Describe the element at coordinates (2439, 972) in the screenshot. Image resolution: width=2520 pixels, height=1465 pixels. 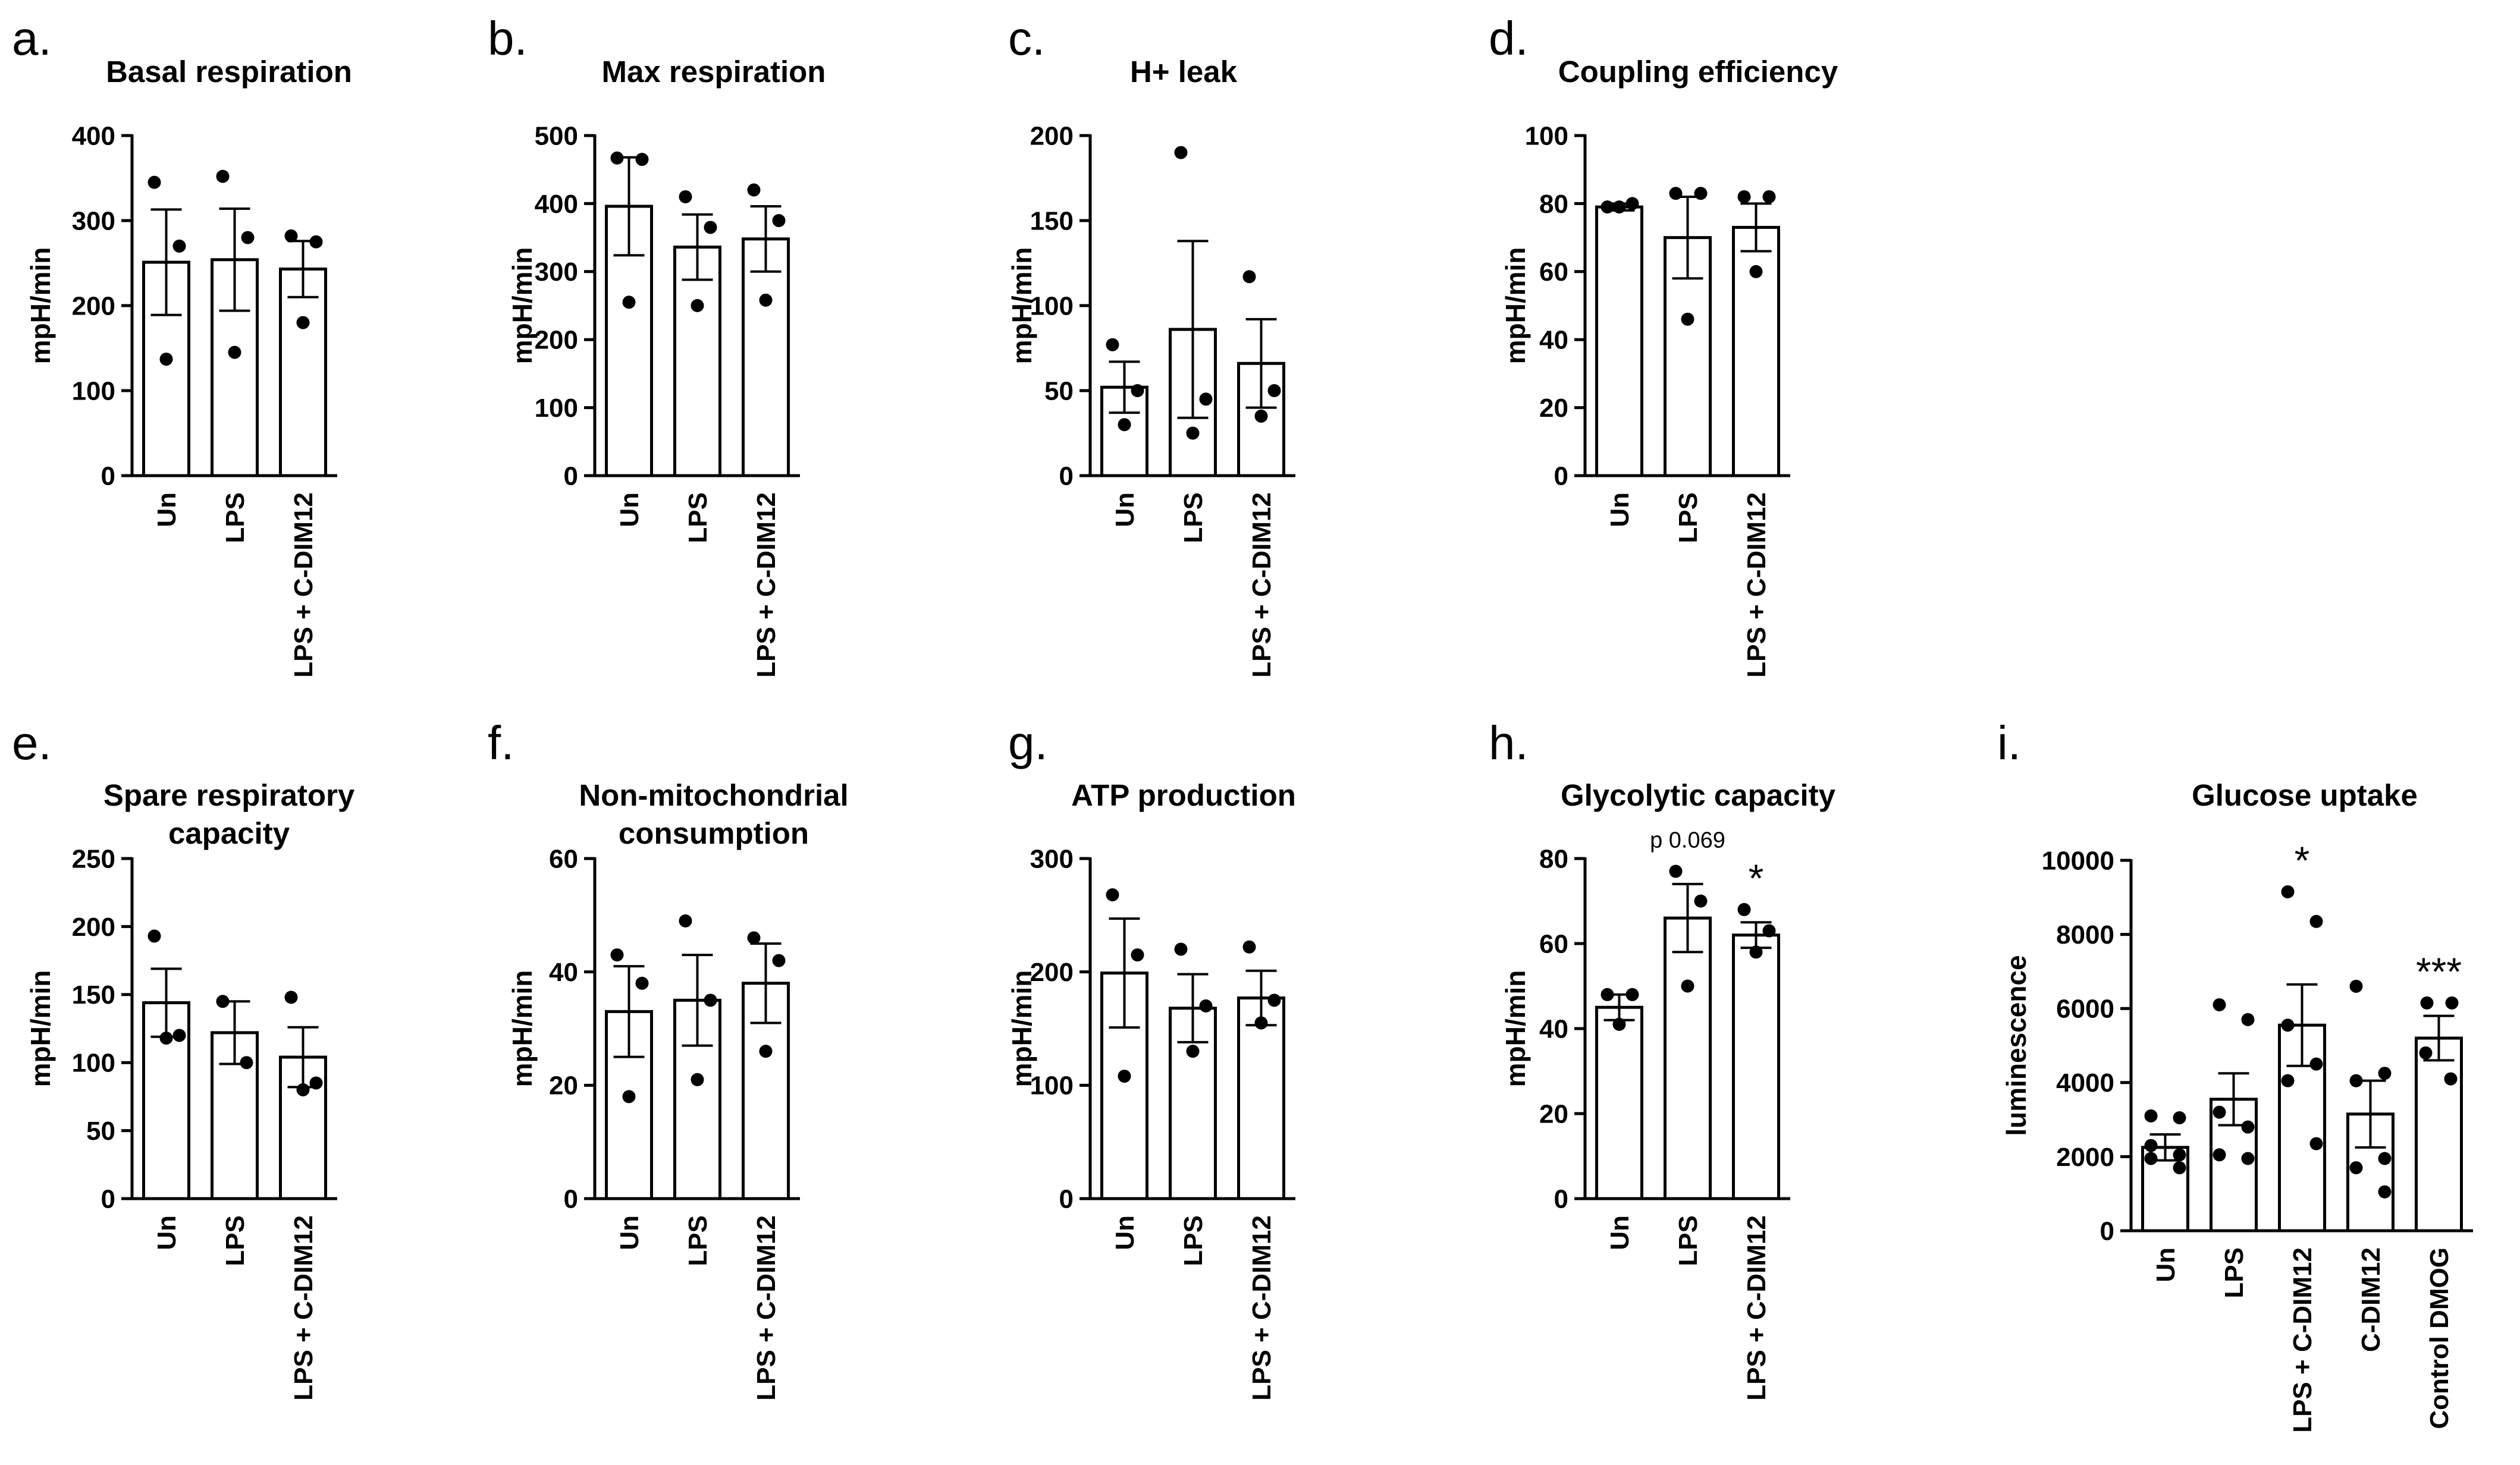
I see `significance-marker: ***` at that location.